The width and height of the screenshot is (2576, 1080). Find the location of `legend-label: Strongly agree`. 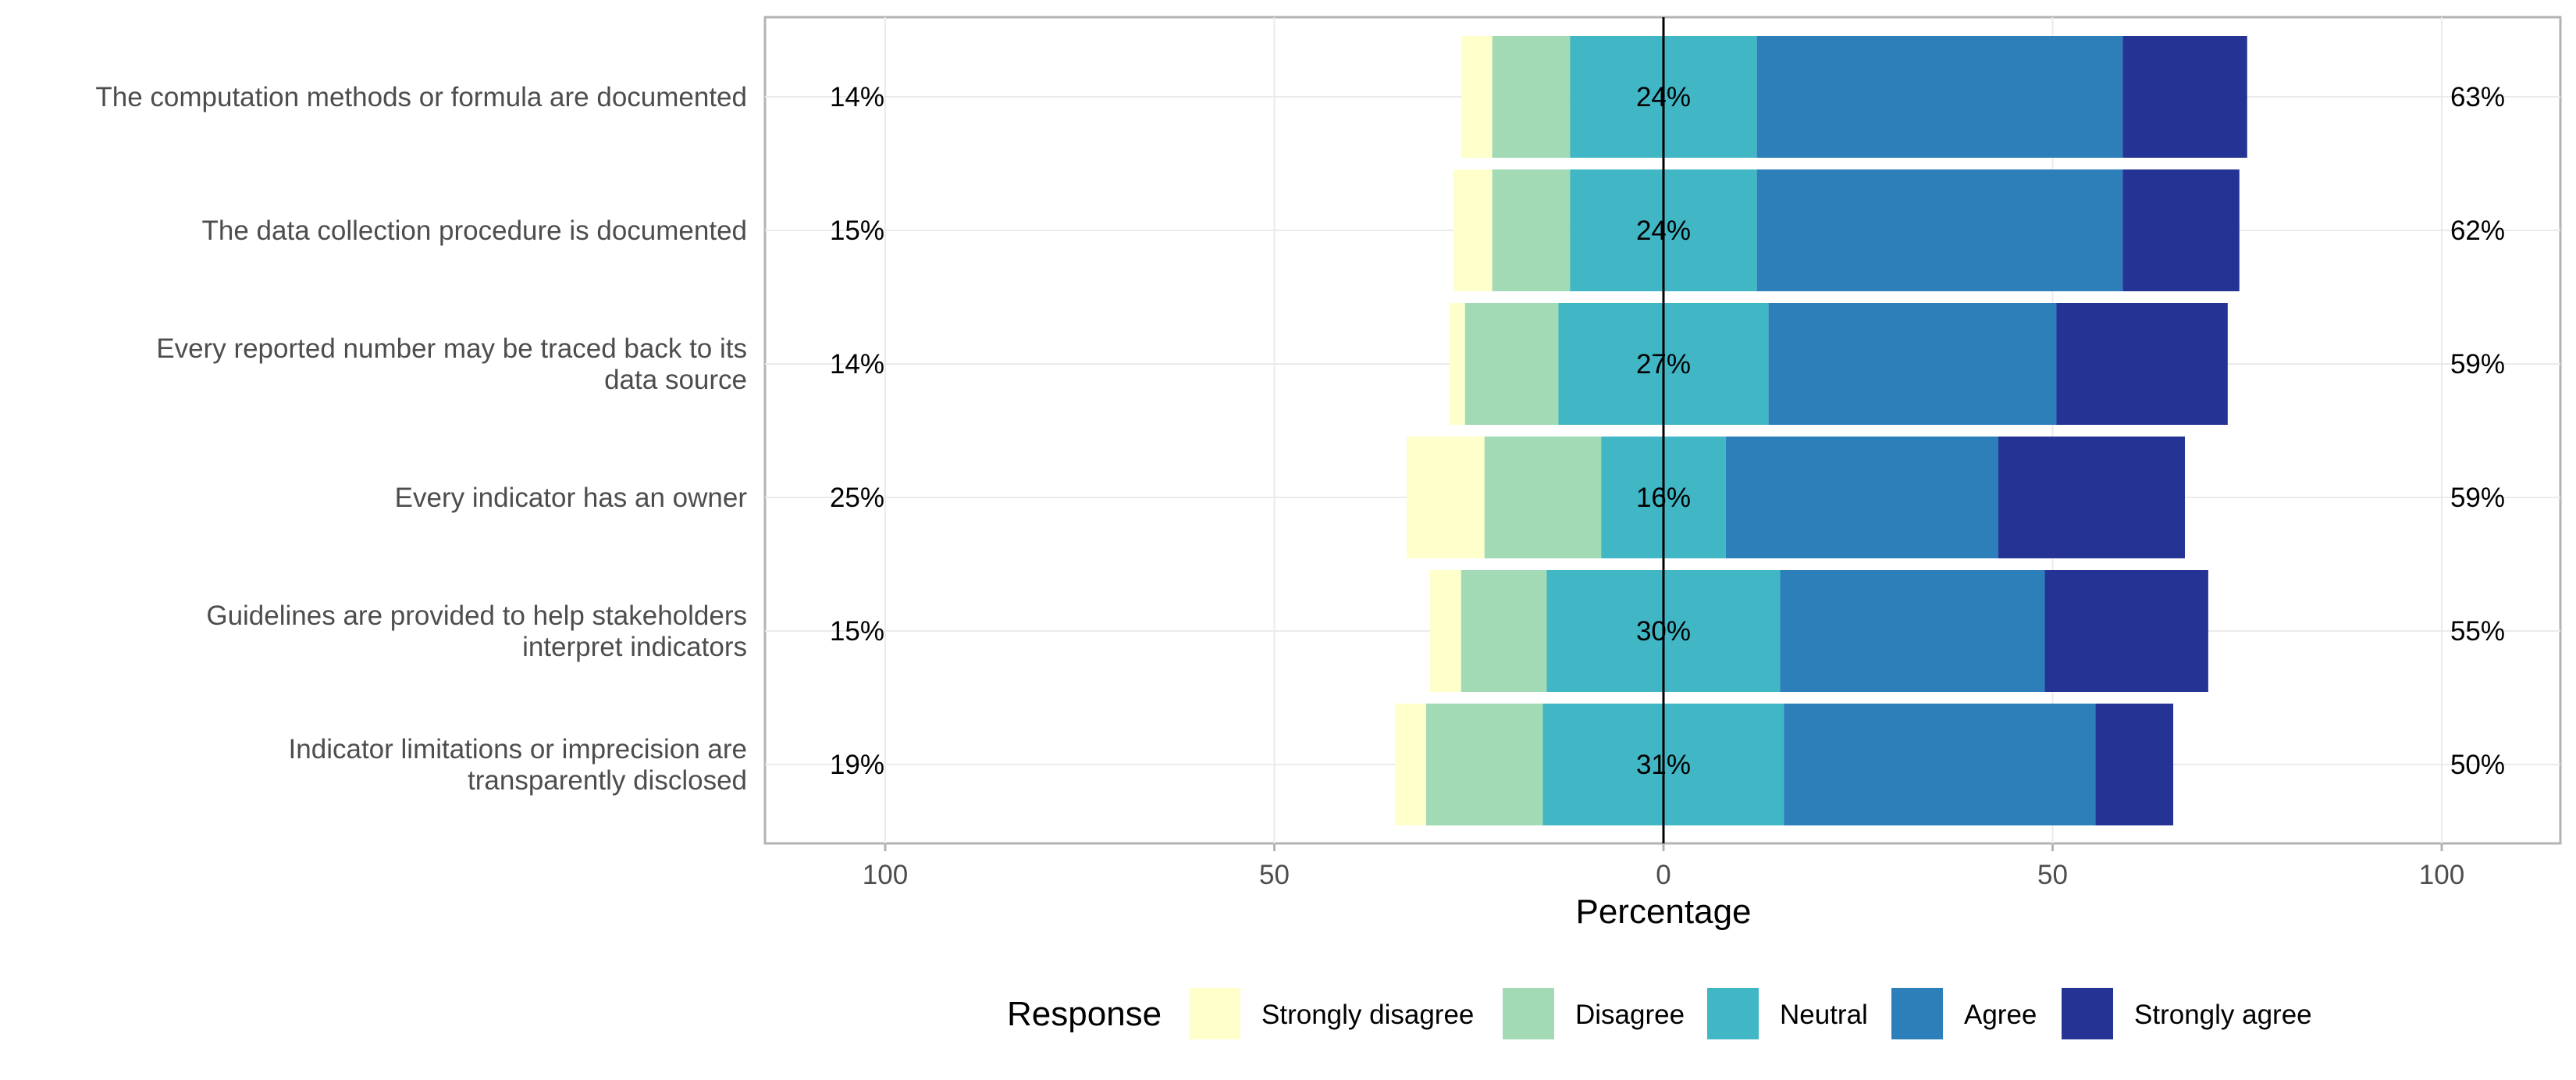

legend-label: Strongly agree is located at coordinates (2223, 1015).